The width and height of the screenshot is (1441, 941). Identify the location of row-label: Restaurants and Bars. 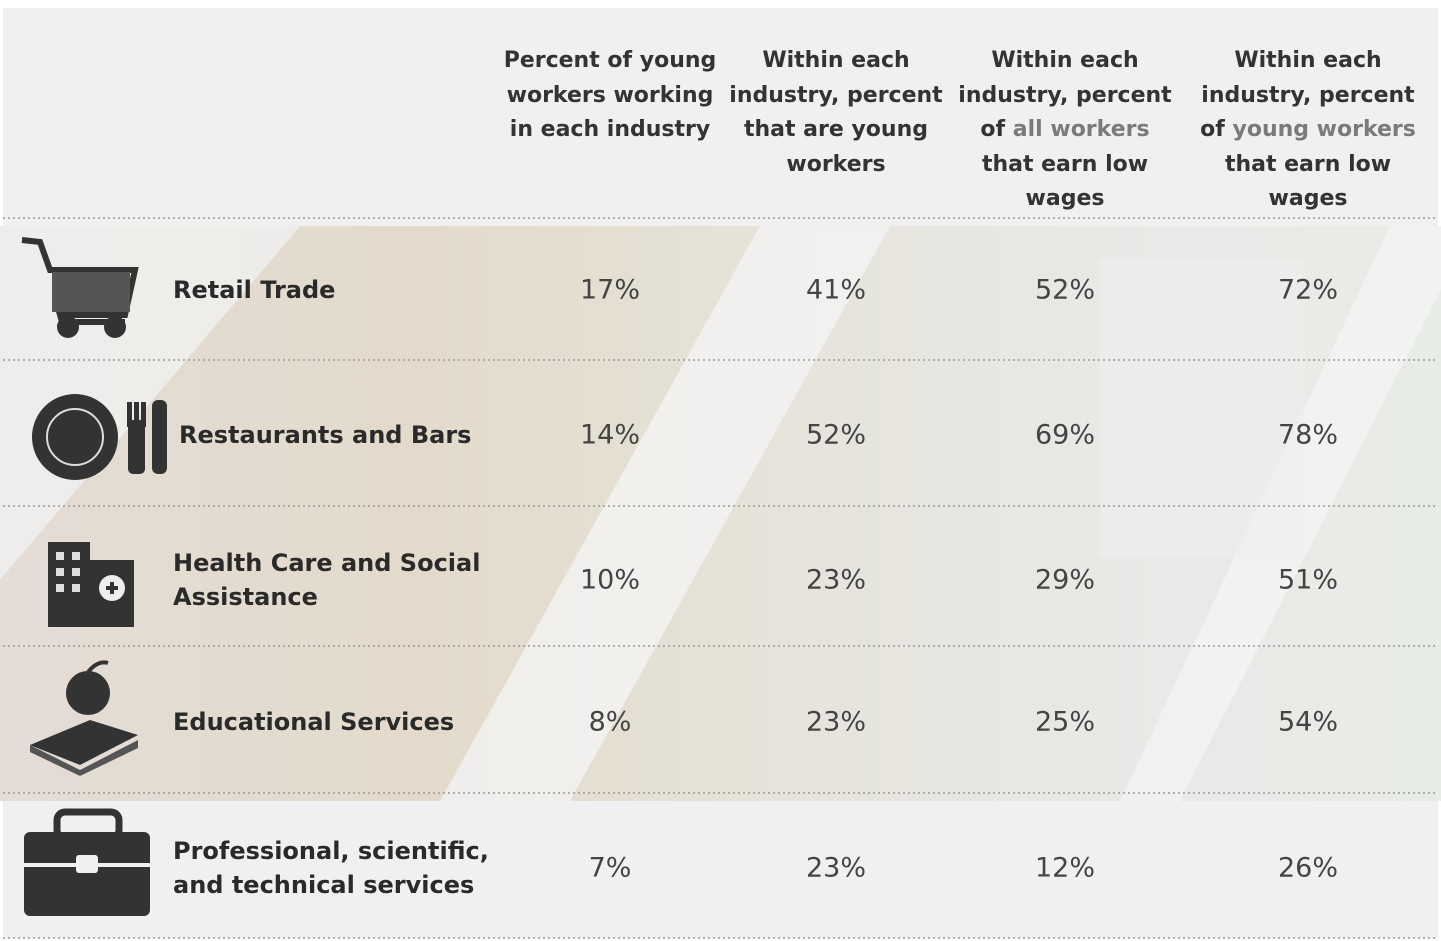
(325, 435).